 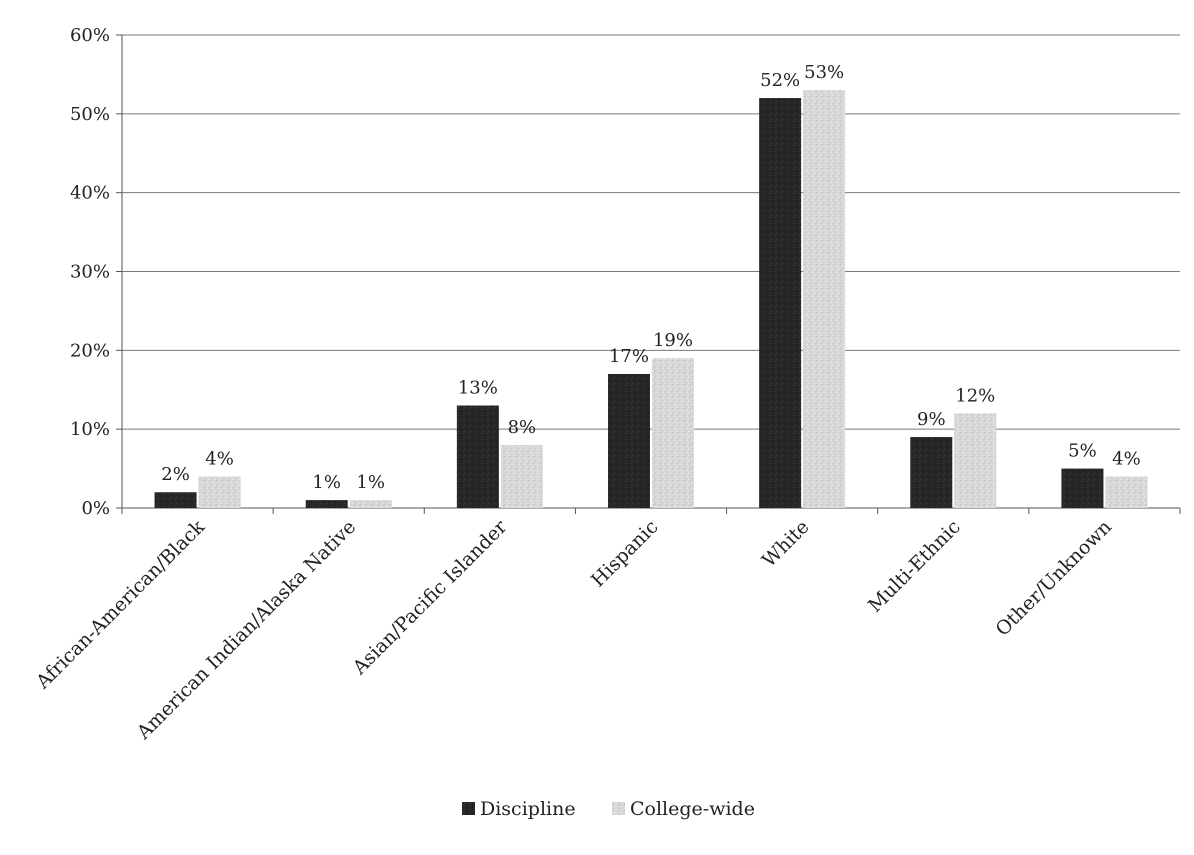 I want to click on x-tick-label: White, so click(x=786, y=544).